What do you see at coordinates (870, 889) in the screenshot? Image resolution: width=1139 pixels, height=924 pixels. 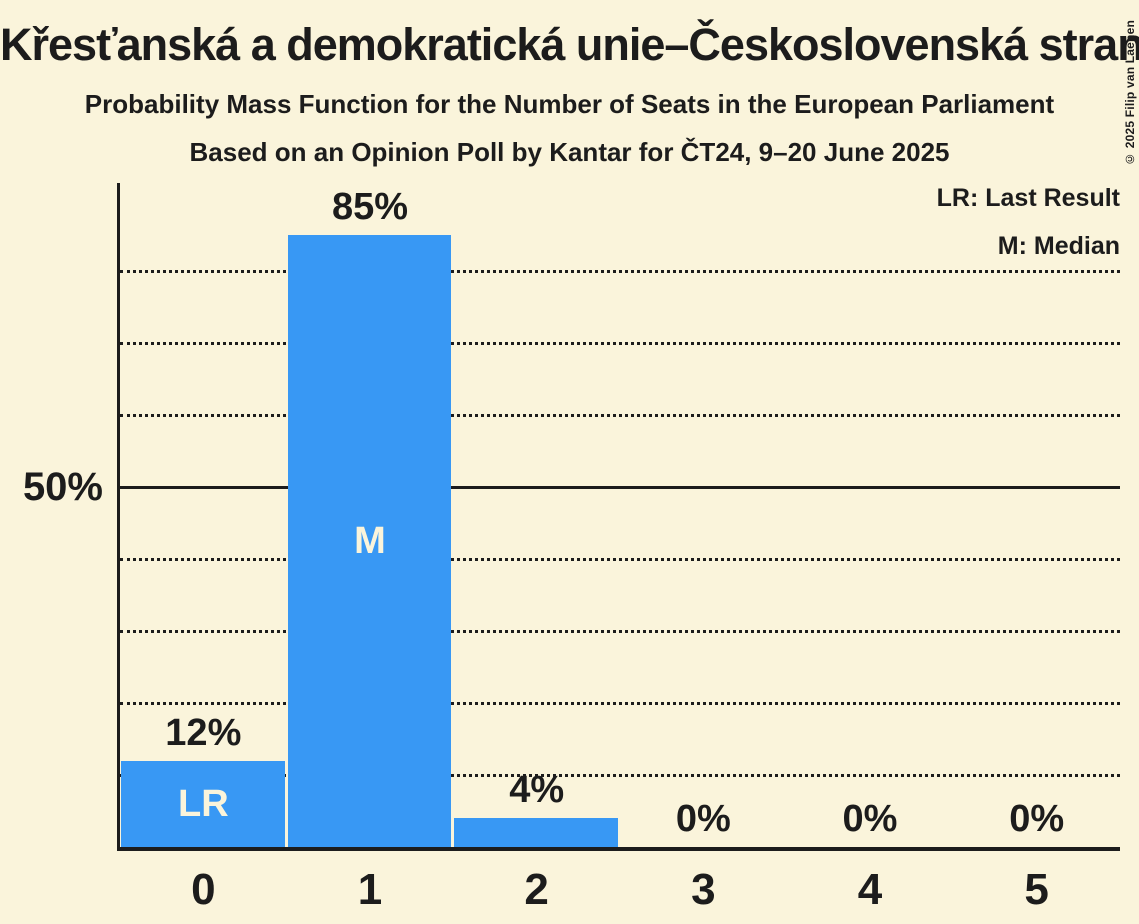 I see `x-tick-label-4: 4` at bounding box center [870, 889].